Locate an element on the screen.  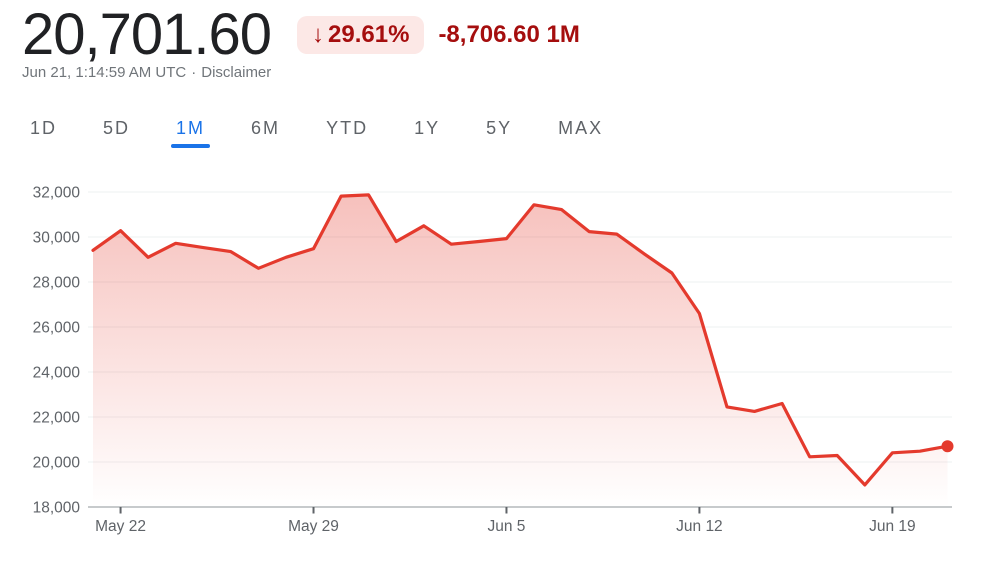
tab-label: 1Y is located at coordinates (427, 128).